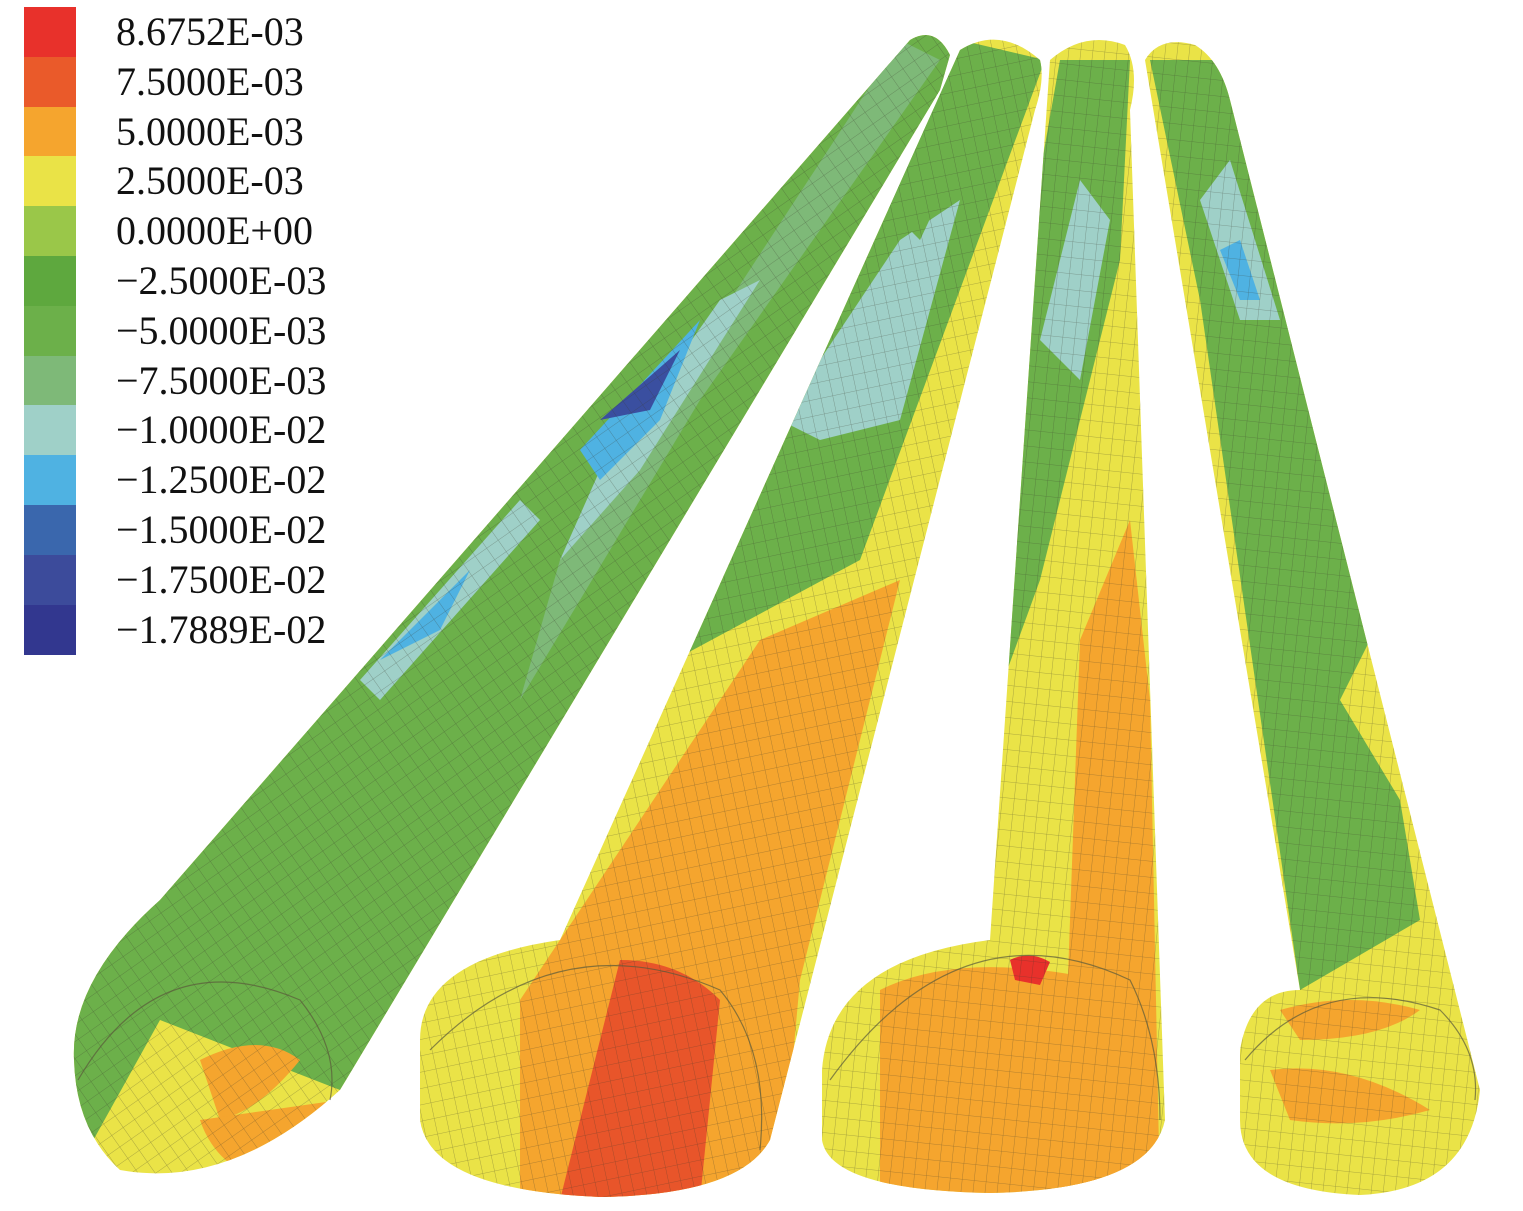 This screenshot has width=1523, height=1211. What do you see at coordinates (221, 280) in the screenshot?
I see `legend-label: −2.5000E-03` at bounding box center [221, 280].